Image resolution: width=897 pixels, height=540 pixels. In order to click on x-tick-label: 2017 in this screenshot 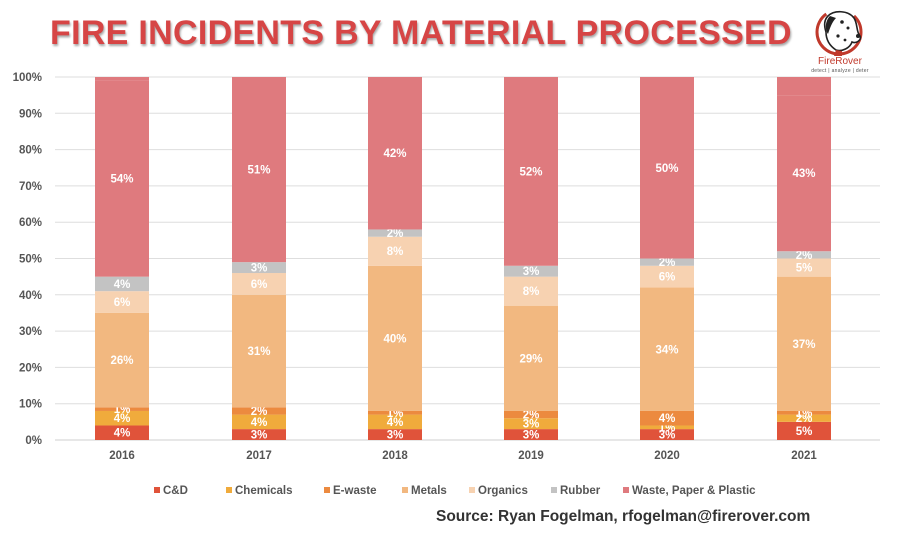, I will do `click(259, 456)`.